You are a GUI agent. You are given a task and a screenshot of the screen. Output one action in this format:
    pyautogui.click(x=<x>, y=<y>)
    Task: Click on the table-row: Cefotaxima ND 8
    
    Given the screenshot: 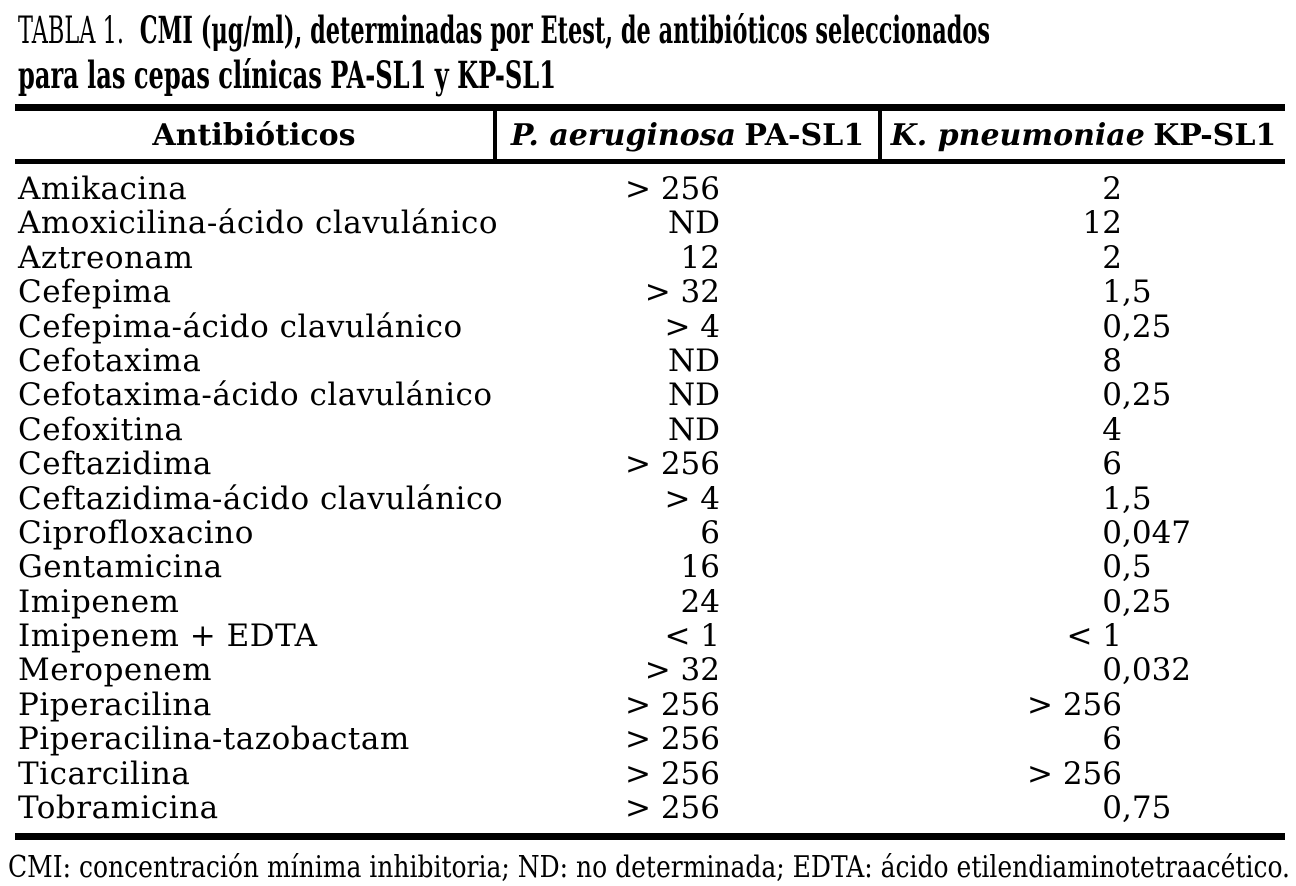 What is the action you would take?
    pyautogui.click(x=650, y=360)
    